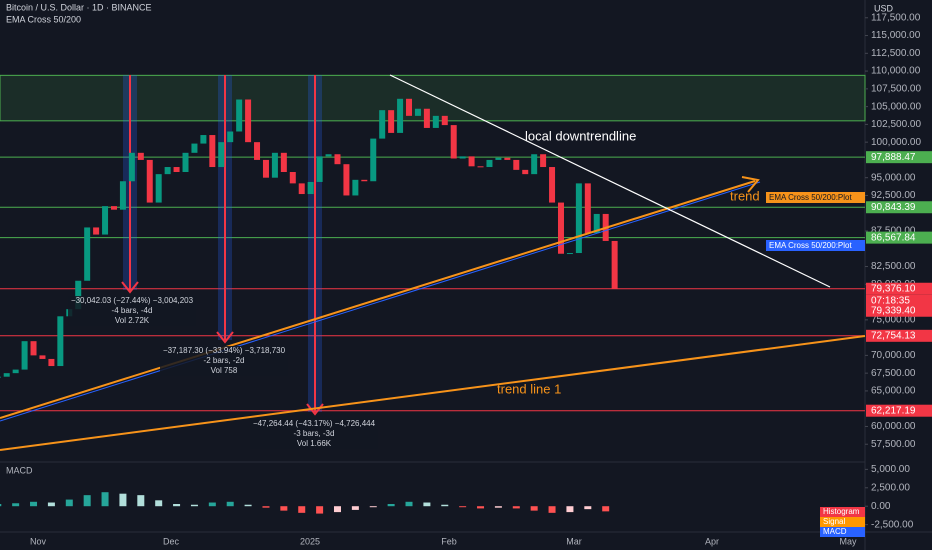 This screenshot has height=550, width=932. What do you see at coordinates (712, 541) in the screenshot?
I see `x-tick-label: Apr` at bounding box center [712, 541].